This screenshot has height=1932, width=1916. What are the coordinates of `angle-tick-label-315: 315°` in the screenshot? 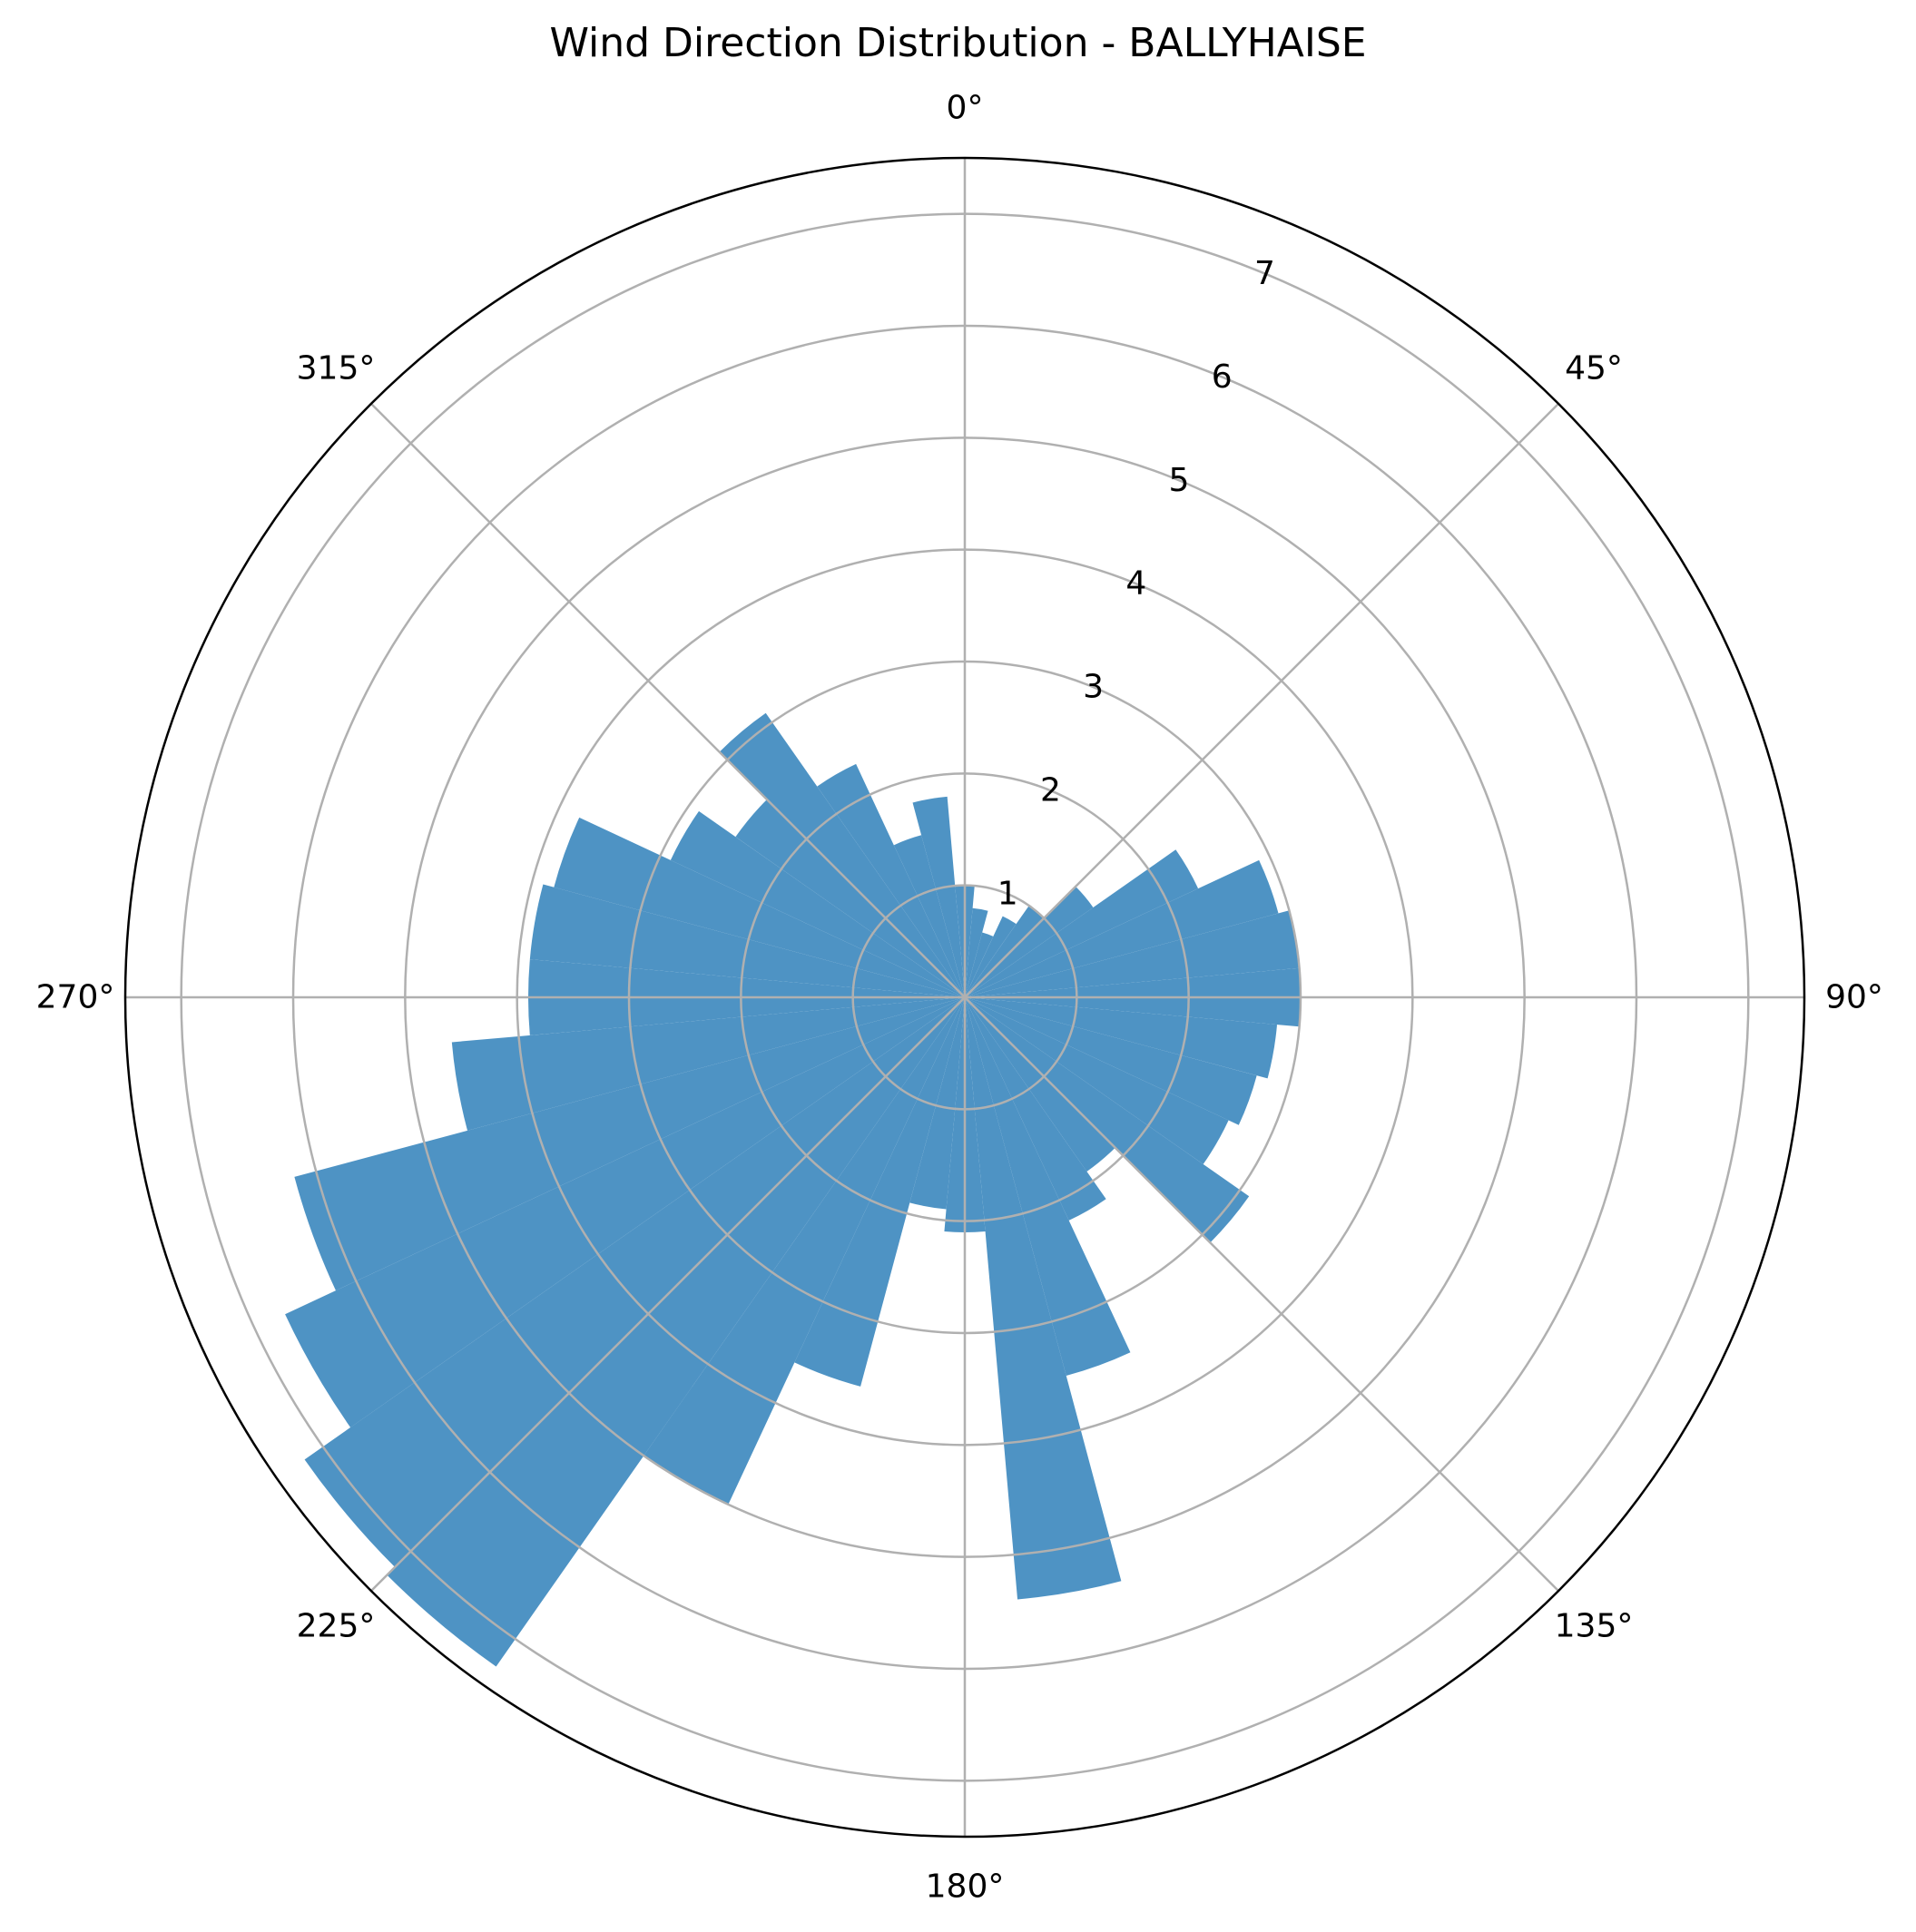 It's located at (336, 368).